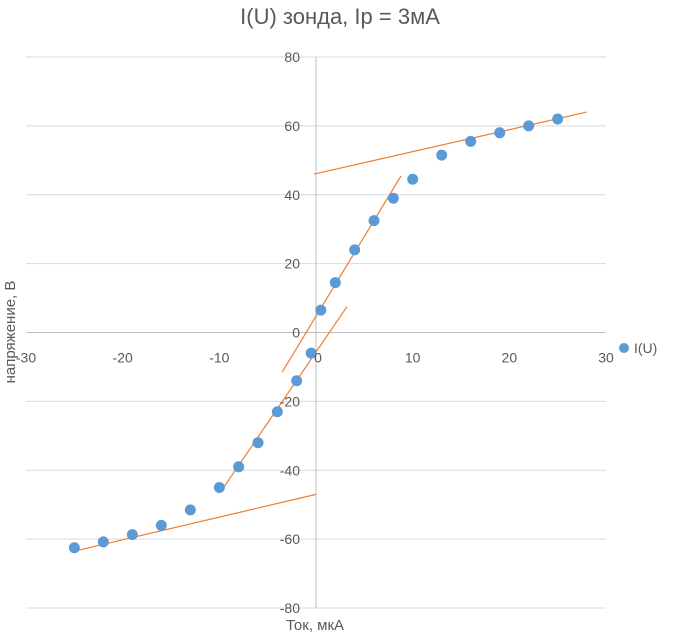  What do you see at coordinates (624, 348) in the screenshot?
I see `legend-marker` at bounding box center [624, 348].